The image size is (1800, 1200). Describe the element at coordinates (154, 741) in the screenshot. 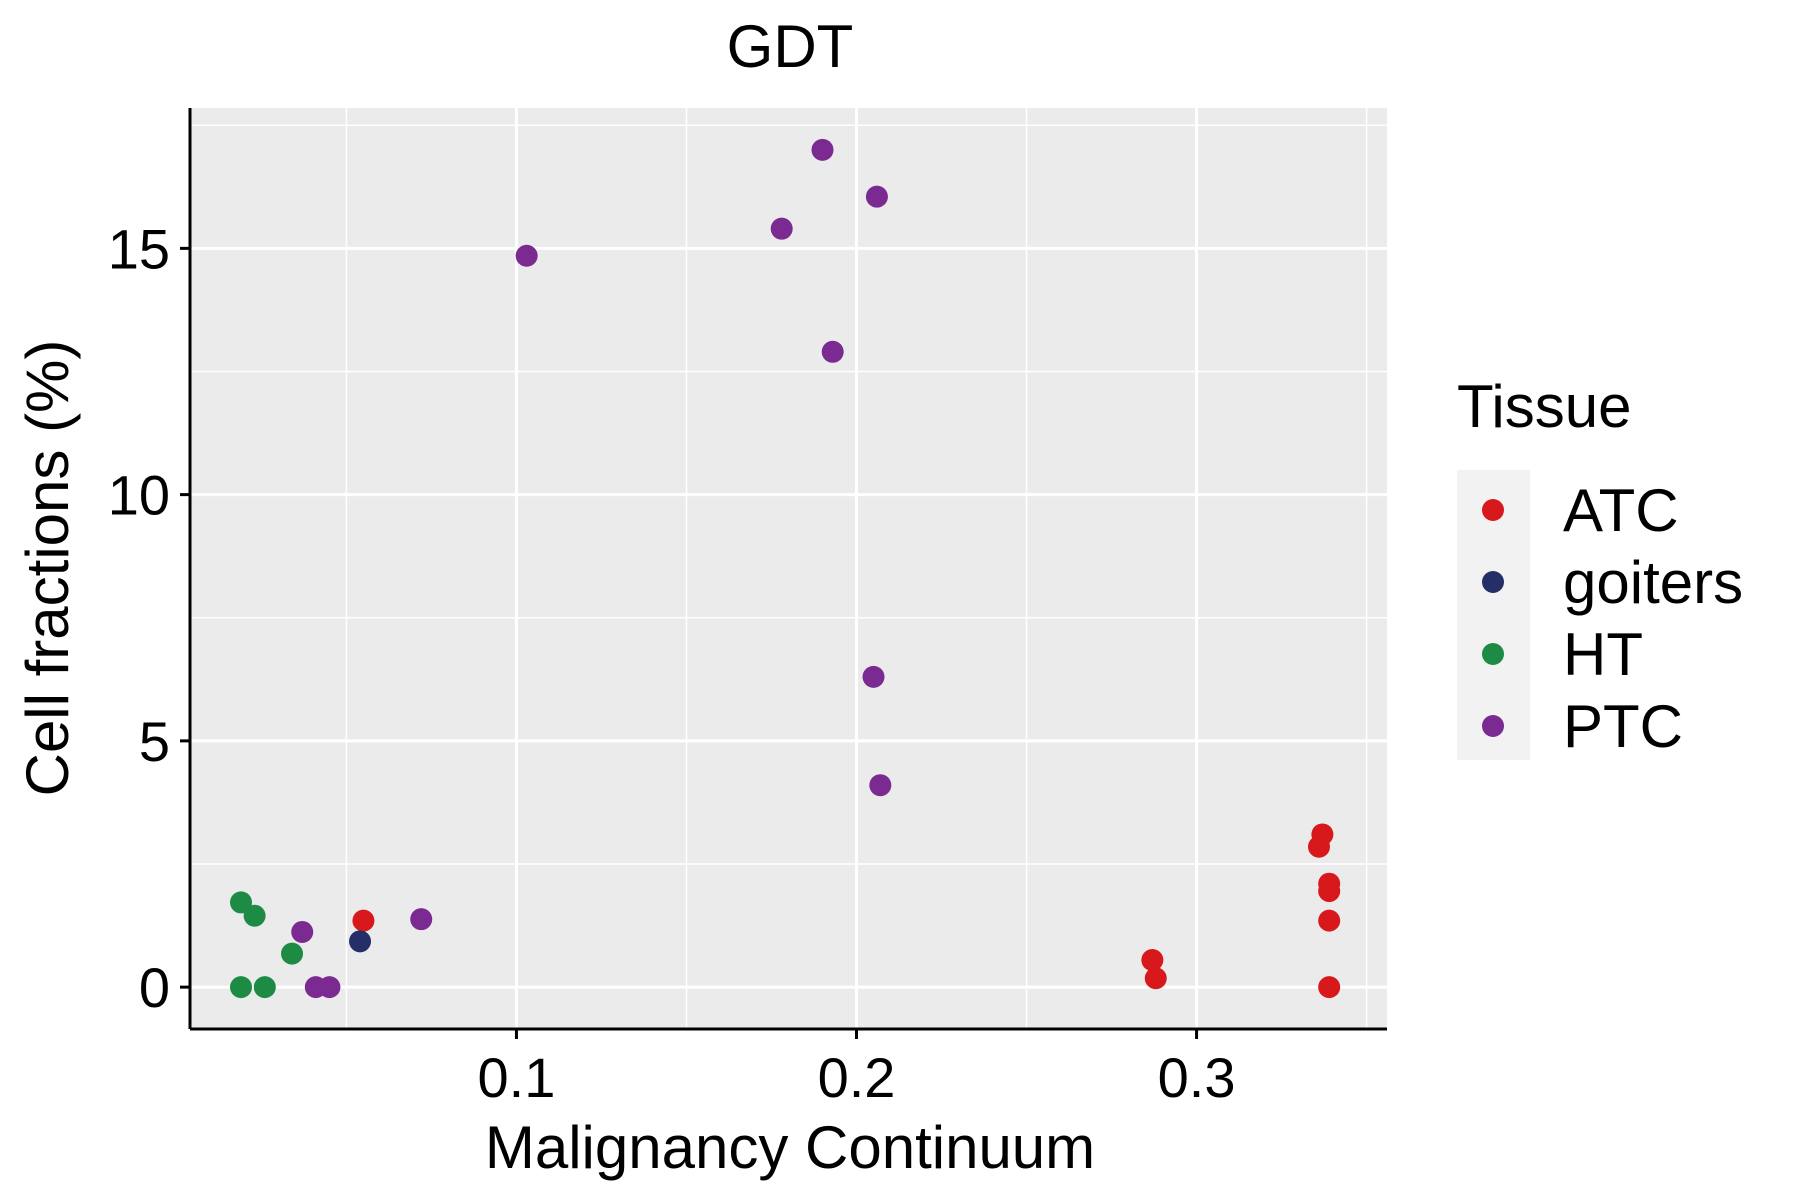

I see `y-tick-label: 5` at that location.